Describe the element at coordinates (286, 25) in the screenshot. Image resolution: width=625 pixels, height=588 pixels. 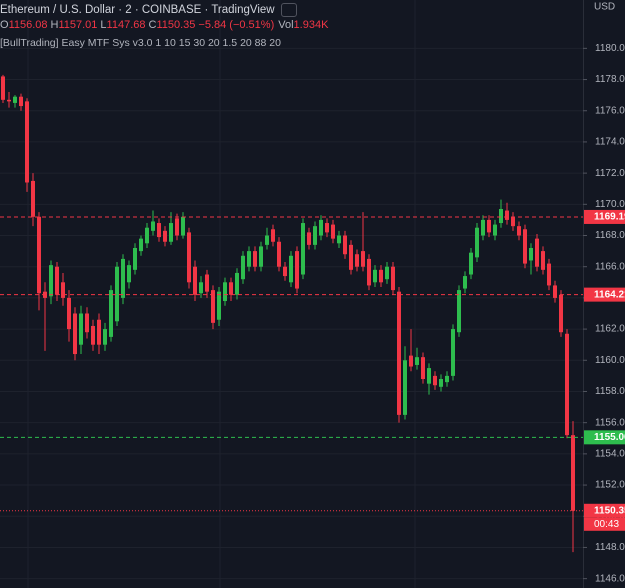
I see `volume-label: Vol` at that location.